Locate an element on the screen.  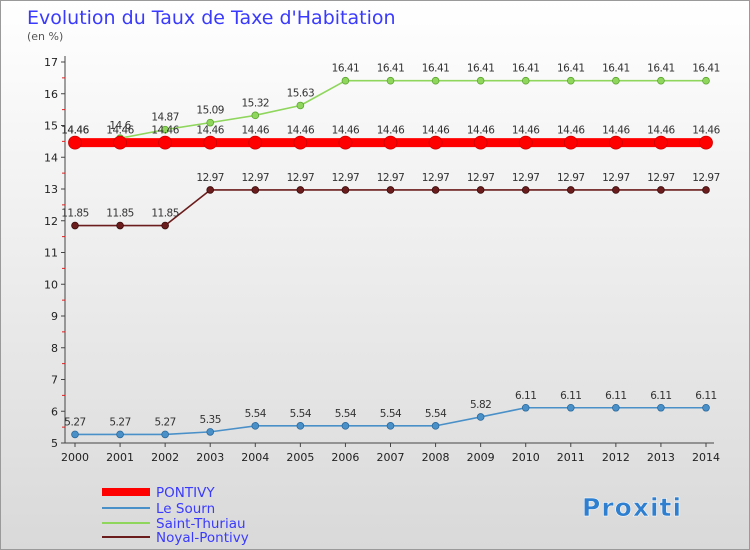
legend-item: Le Sourn is located at coordinates (158, 509).